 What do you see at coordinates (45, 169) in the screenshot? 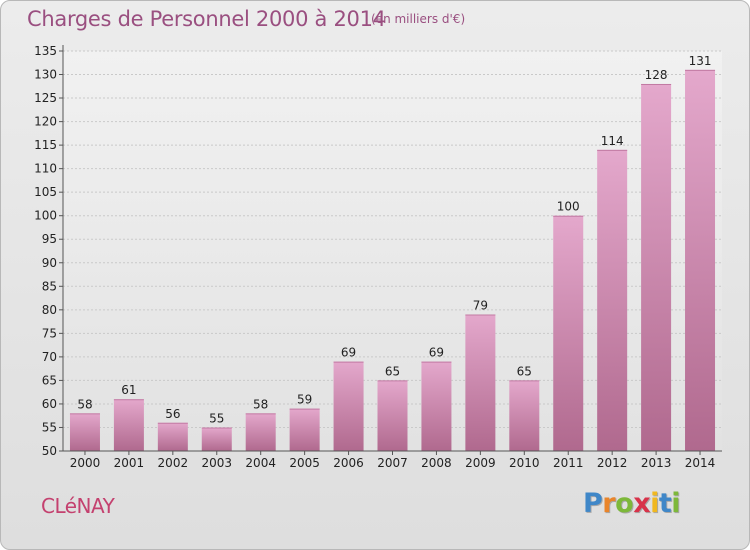
I see `y-tick-label: 110` at bounding box center [45, 169].